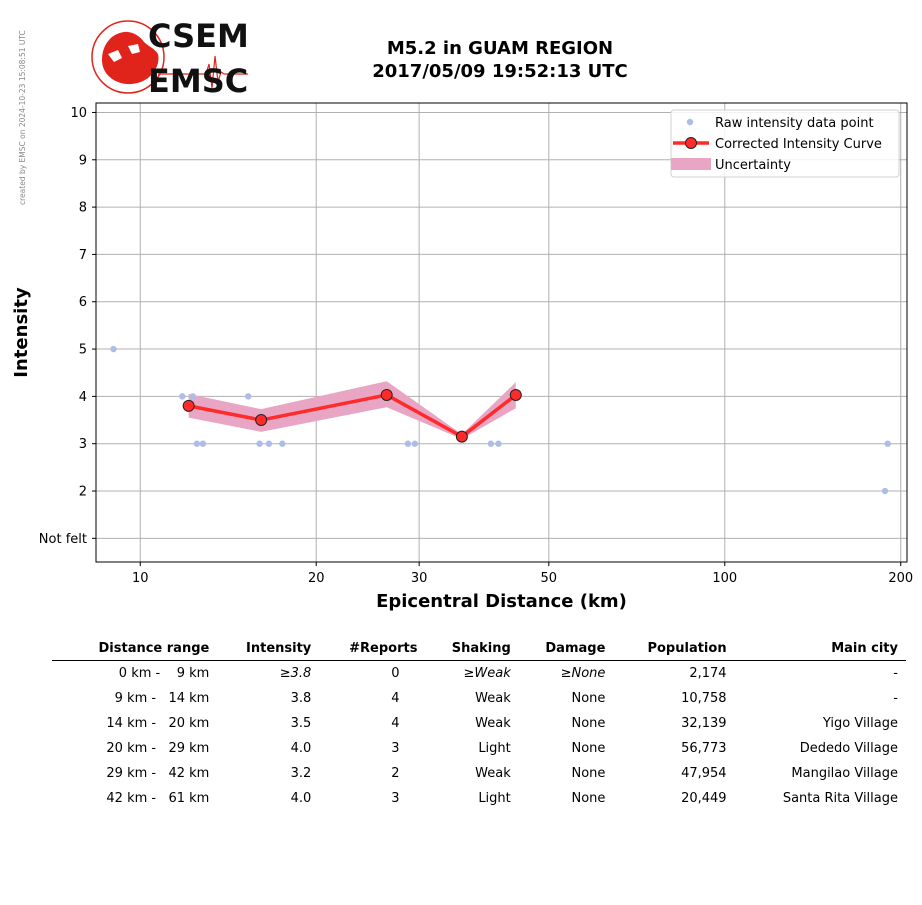  What do you see at coordinates (753, 165) in the screenshot?
I see `legend-uncertainty-label: Uncertainty` at bounding box center [753, 165].